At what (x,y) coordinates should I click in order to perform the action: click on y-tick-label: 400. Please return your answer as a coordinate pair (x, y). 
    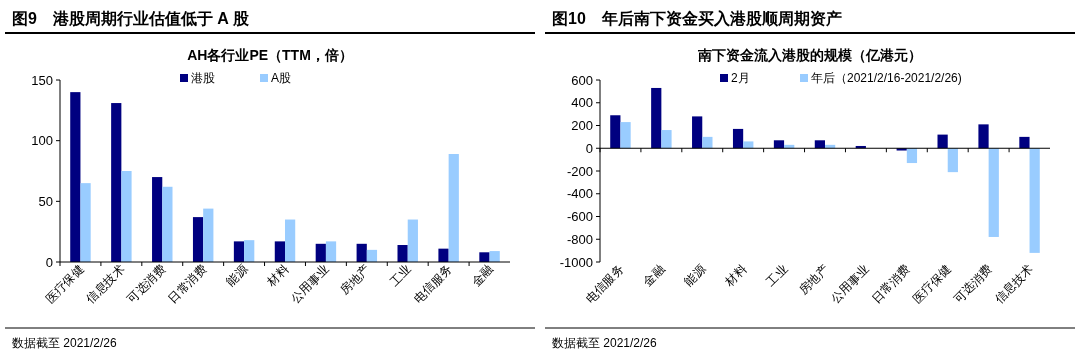
    Looking at the image, I should click on (582, 103).